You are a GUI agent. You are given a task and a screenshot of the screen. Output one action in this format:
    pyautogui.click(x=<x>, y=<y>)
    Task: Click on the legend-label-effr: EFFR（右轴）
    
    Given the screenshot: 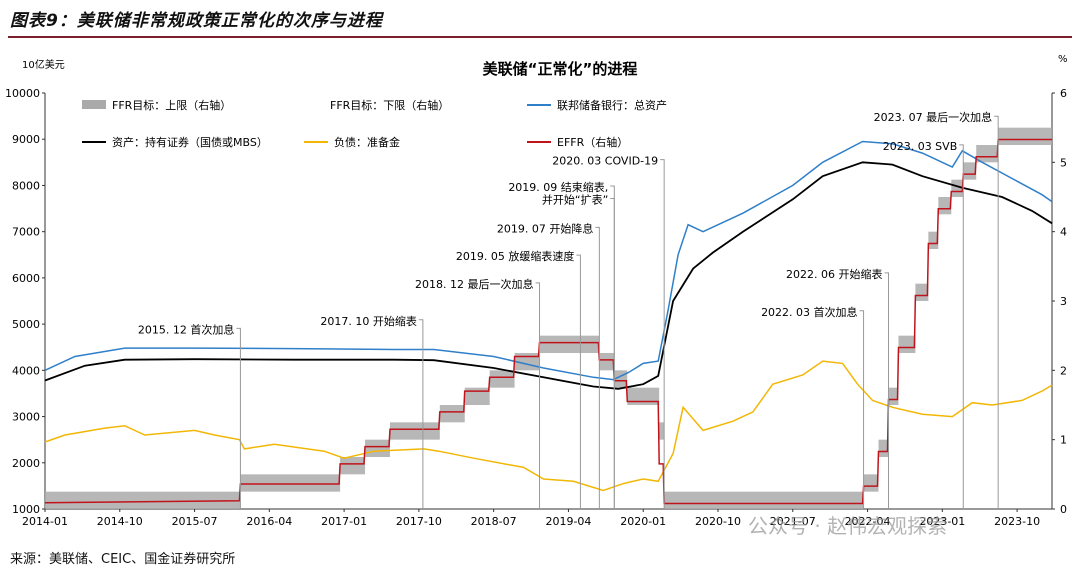 What is the action you would take?
    pyautogui.click(x=592, y=142)
    